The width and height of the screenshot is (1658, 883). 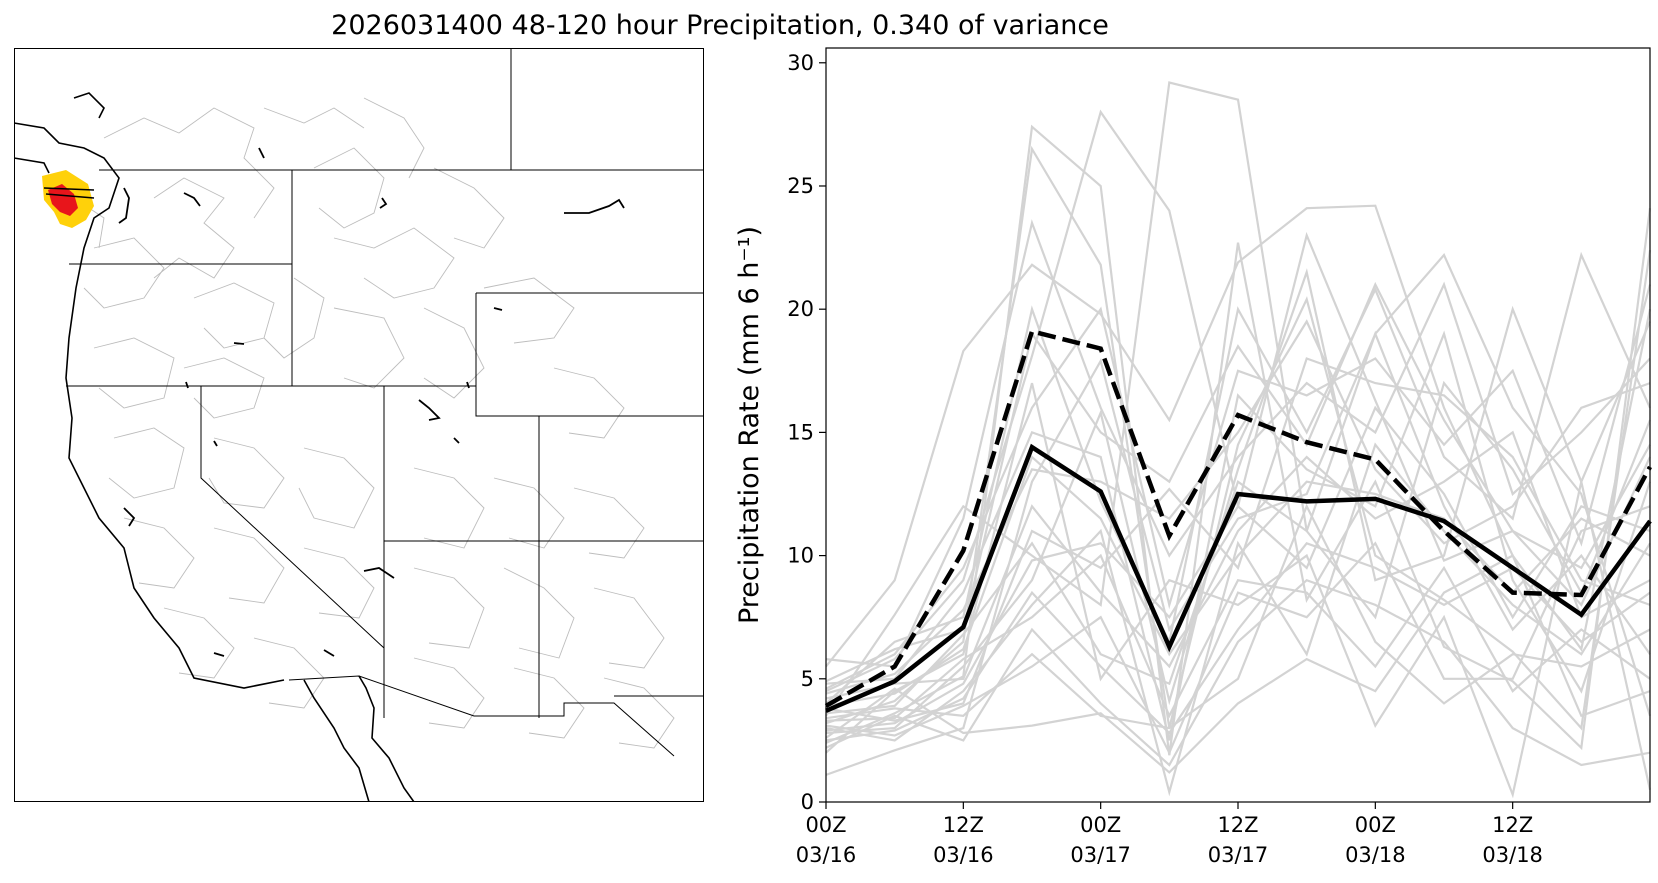 What do you see at coordinates (63, 200) in the screenshot?
I see `highlight-high` at bounding box center [63, 200].